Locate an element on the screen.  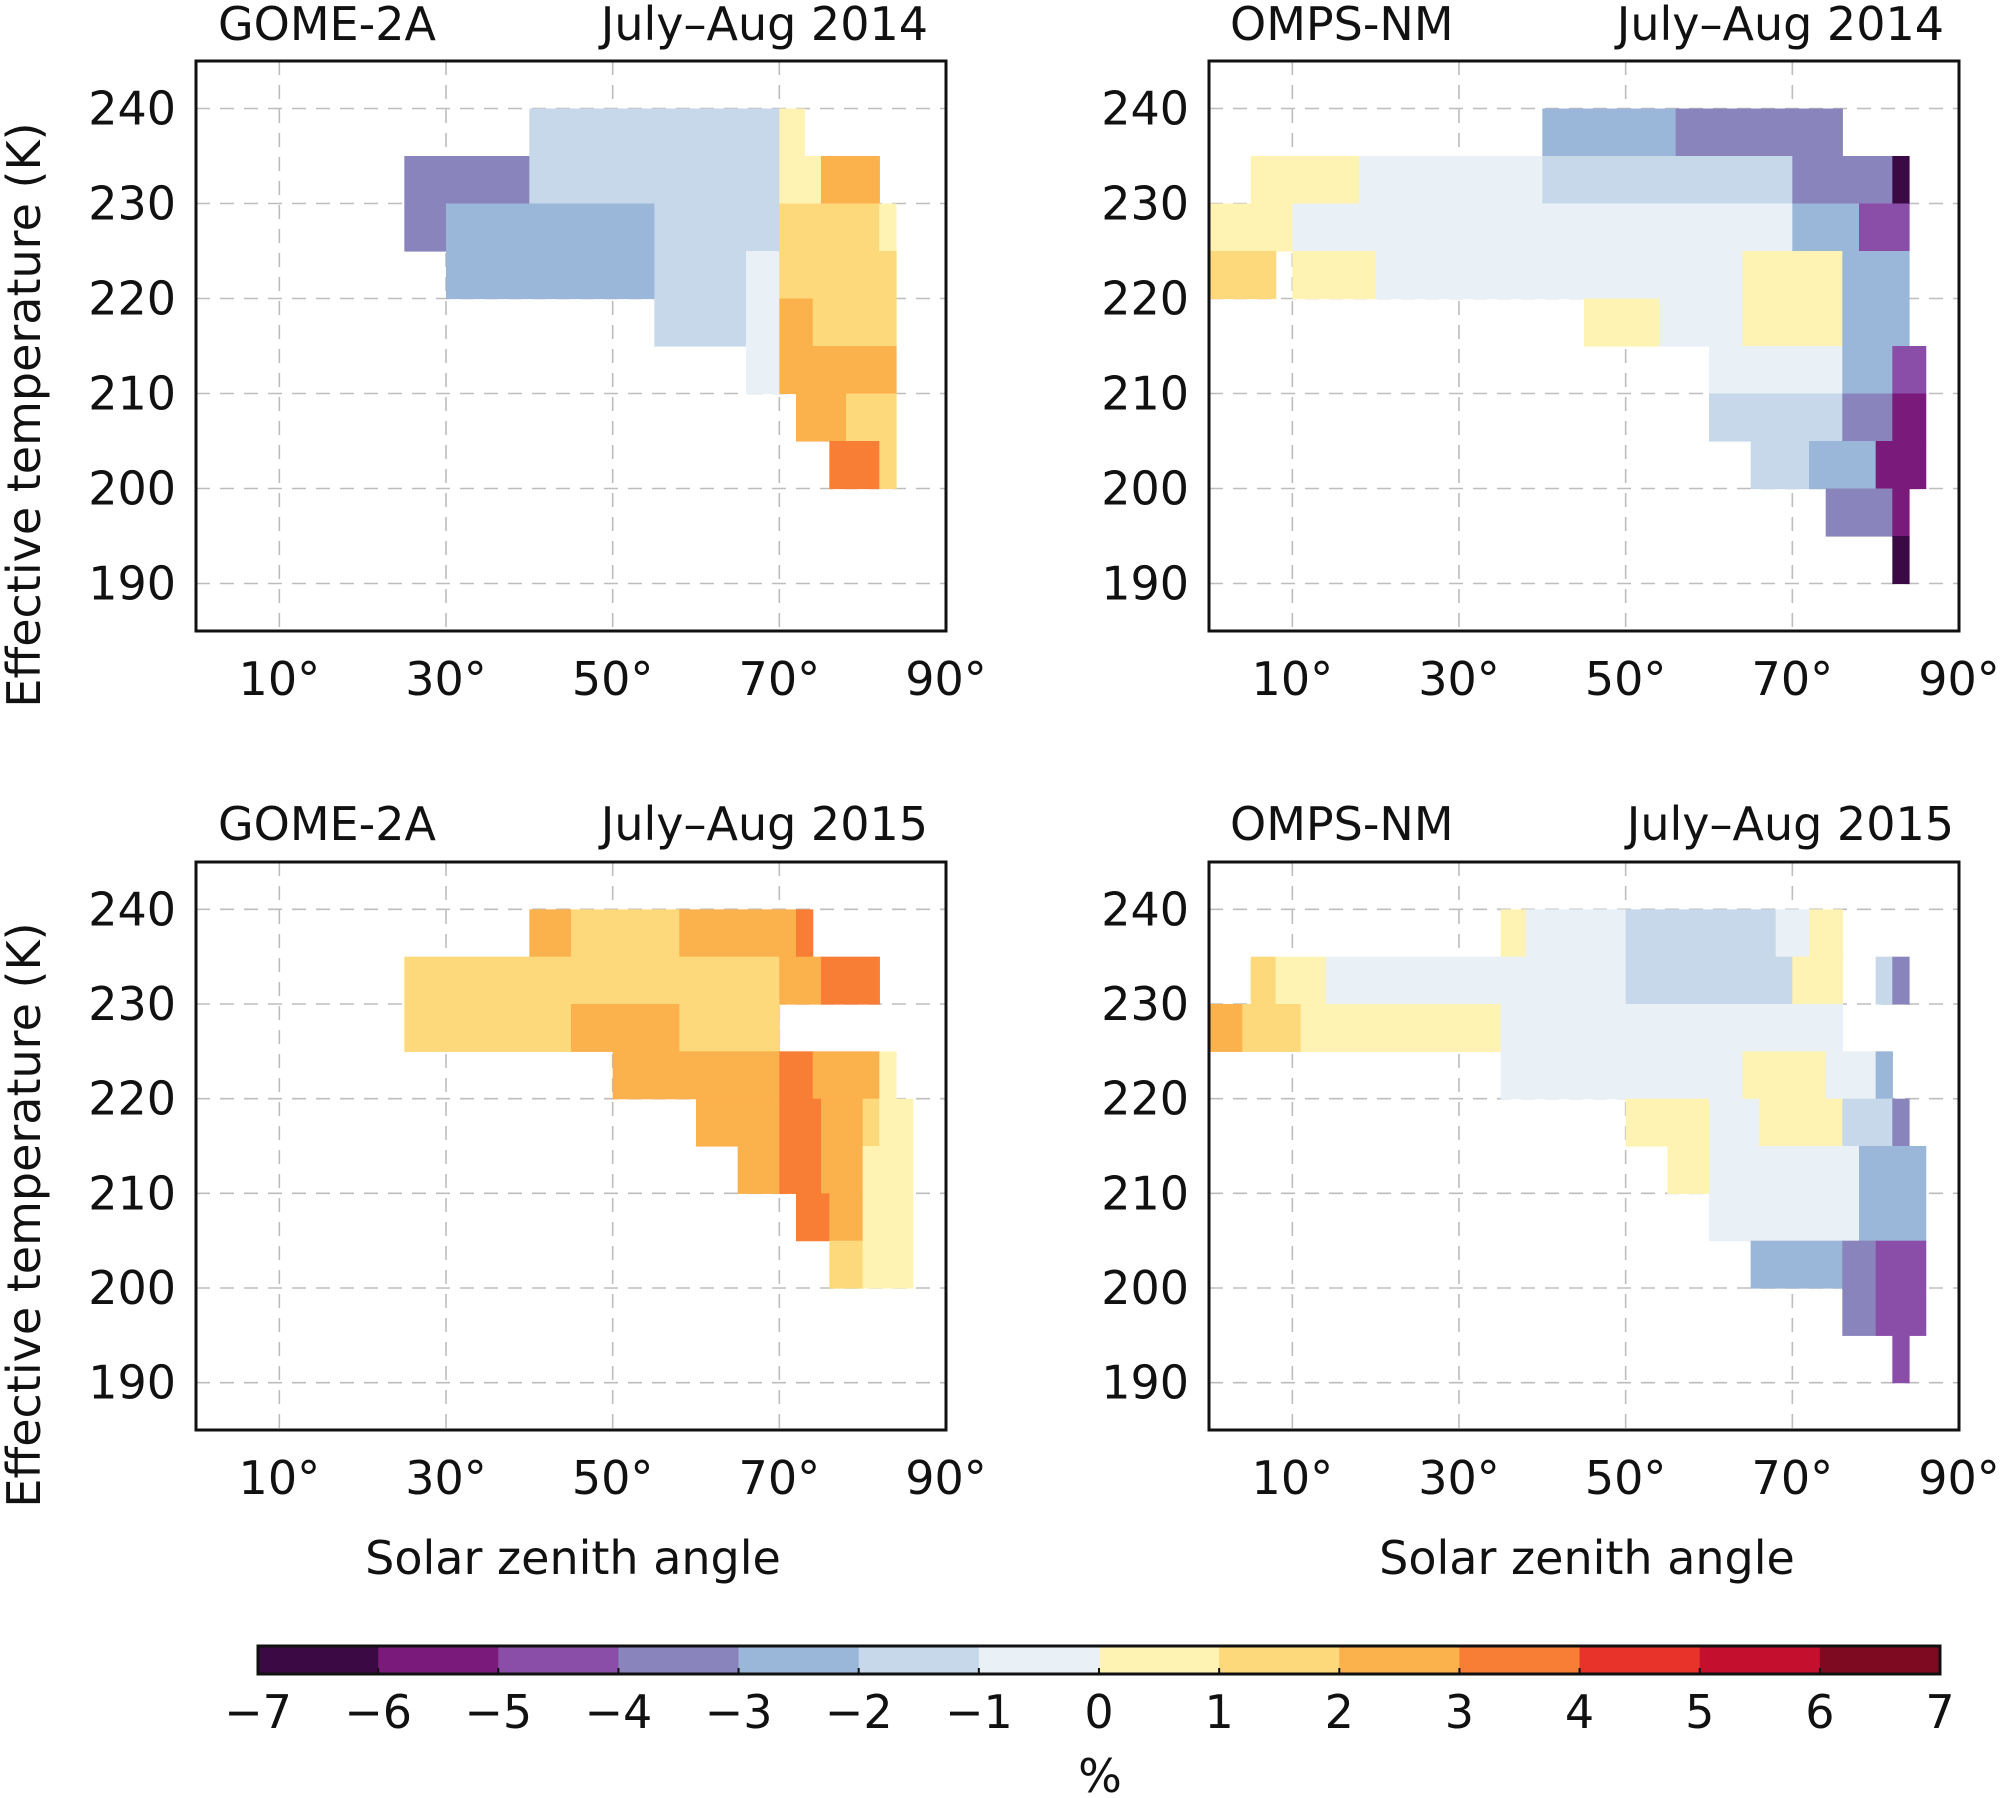
colorbar-tick-label: −4 is located at coordinates (619, 1712).